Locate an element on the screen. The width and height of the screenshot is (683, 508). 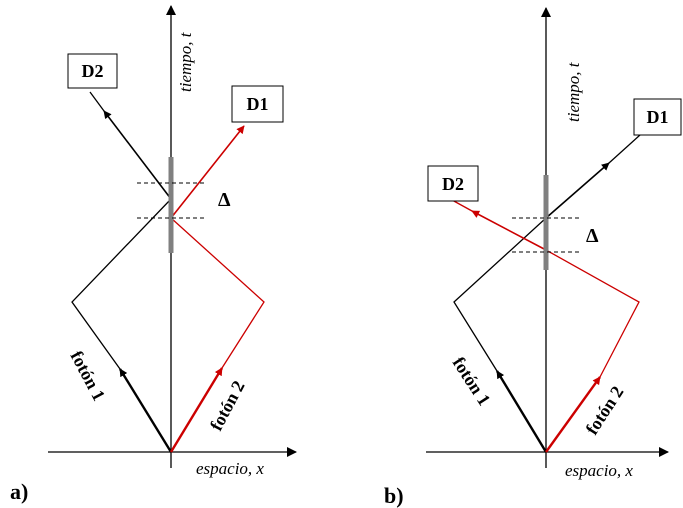
panel-b-label: b) is located at coordinates (394, 495).